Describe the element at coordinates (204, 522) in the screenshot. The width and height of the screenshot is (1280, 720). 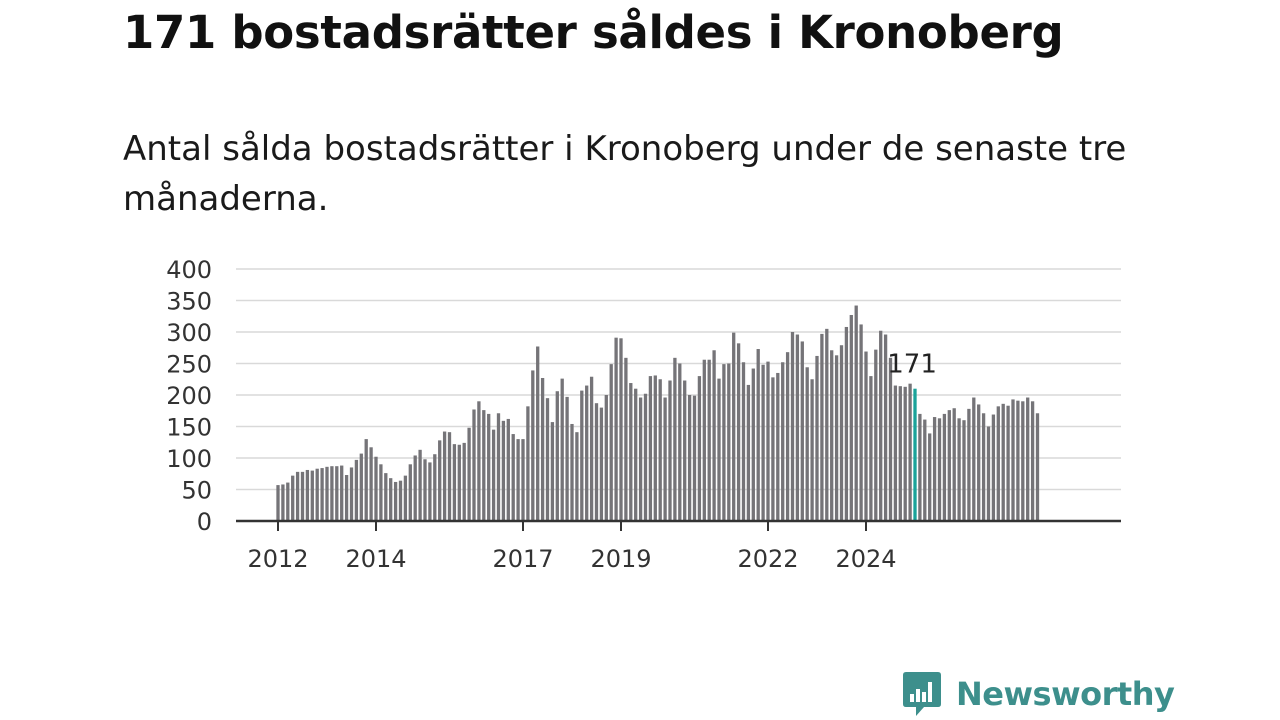
I see `y-tick-label: 0` at that location.